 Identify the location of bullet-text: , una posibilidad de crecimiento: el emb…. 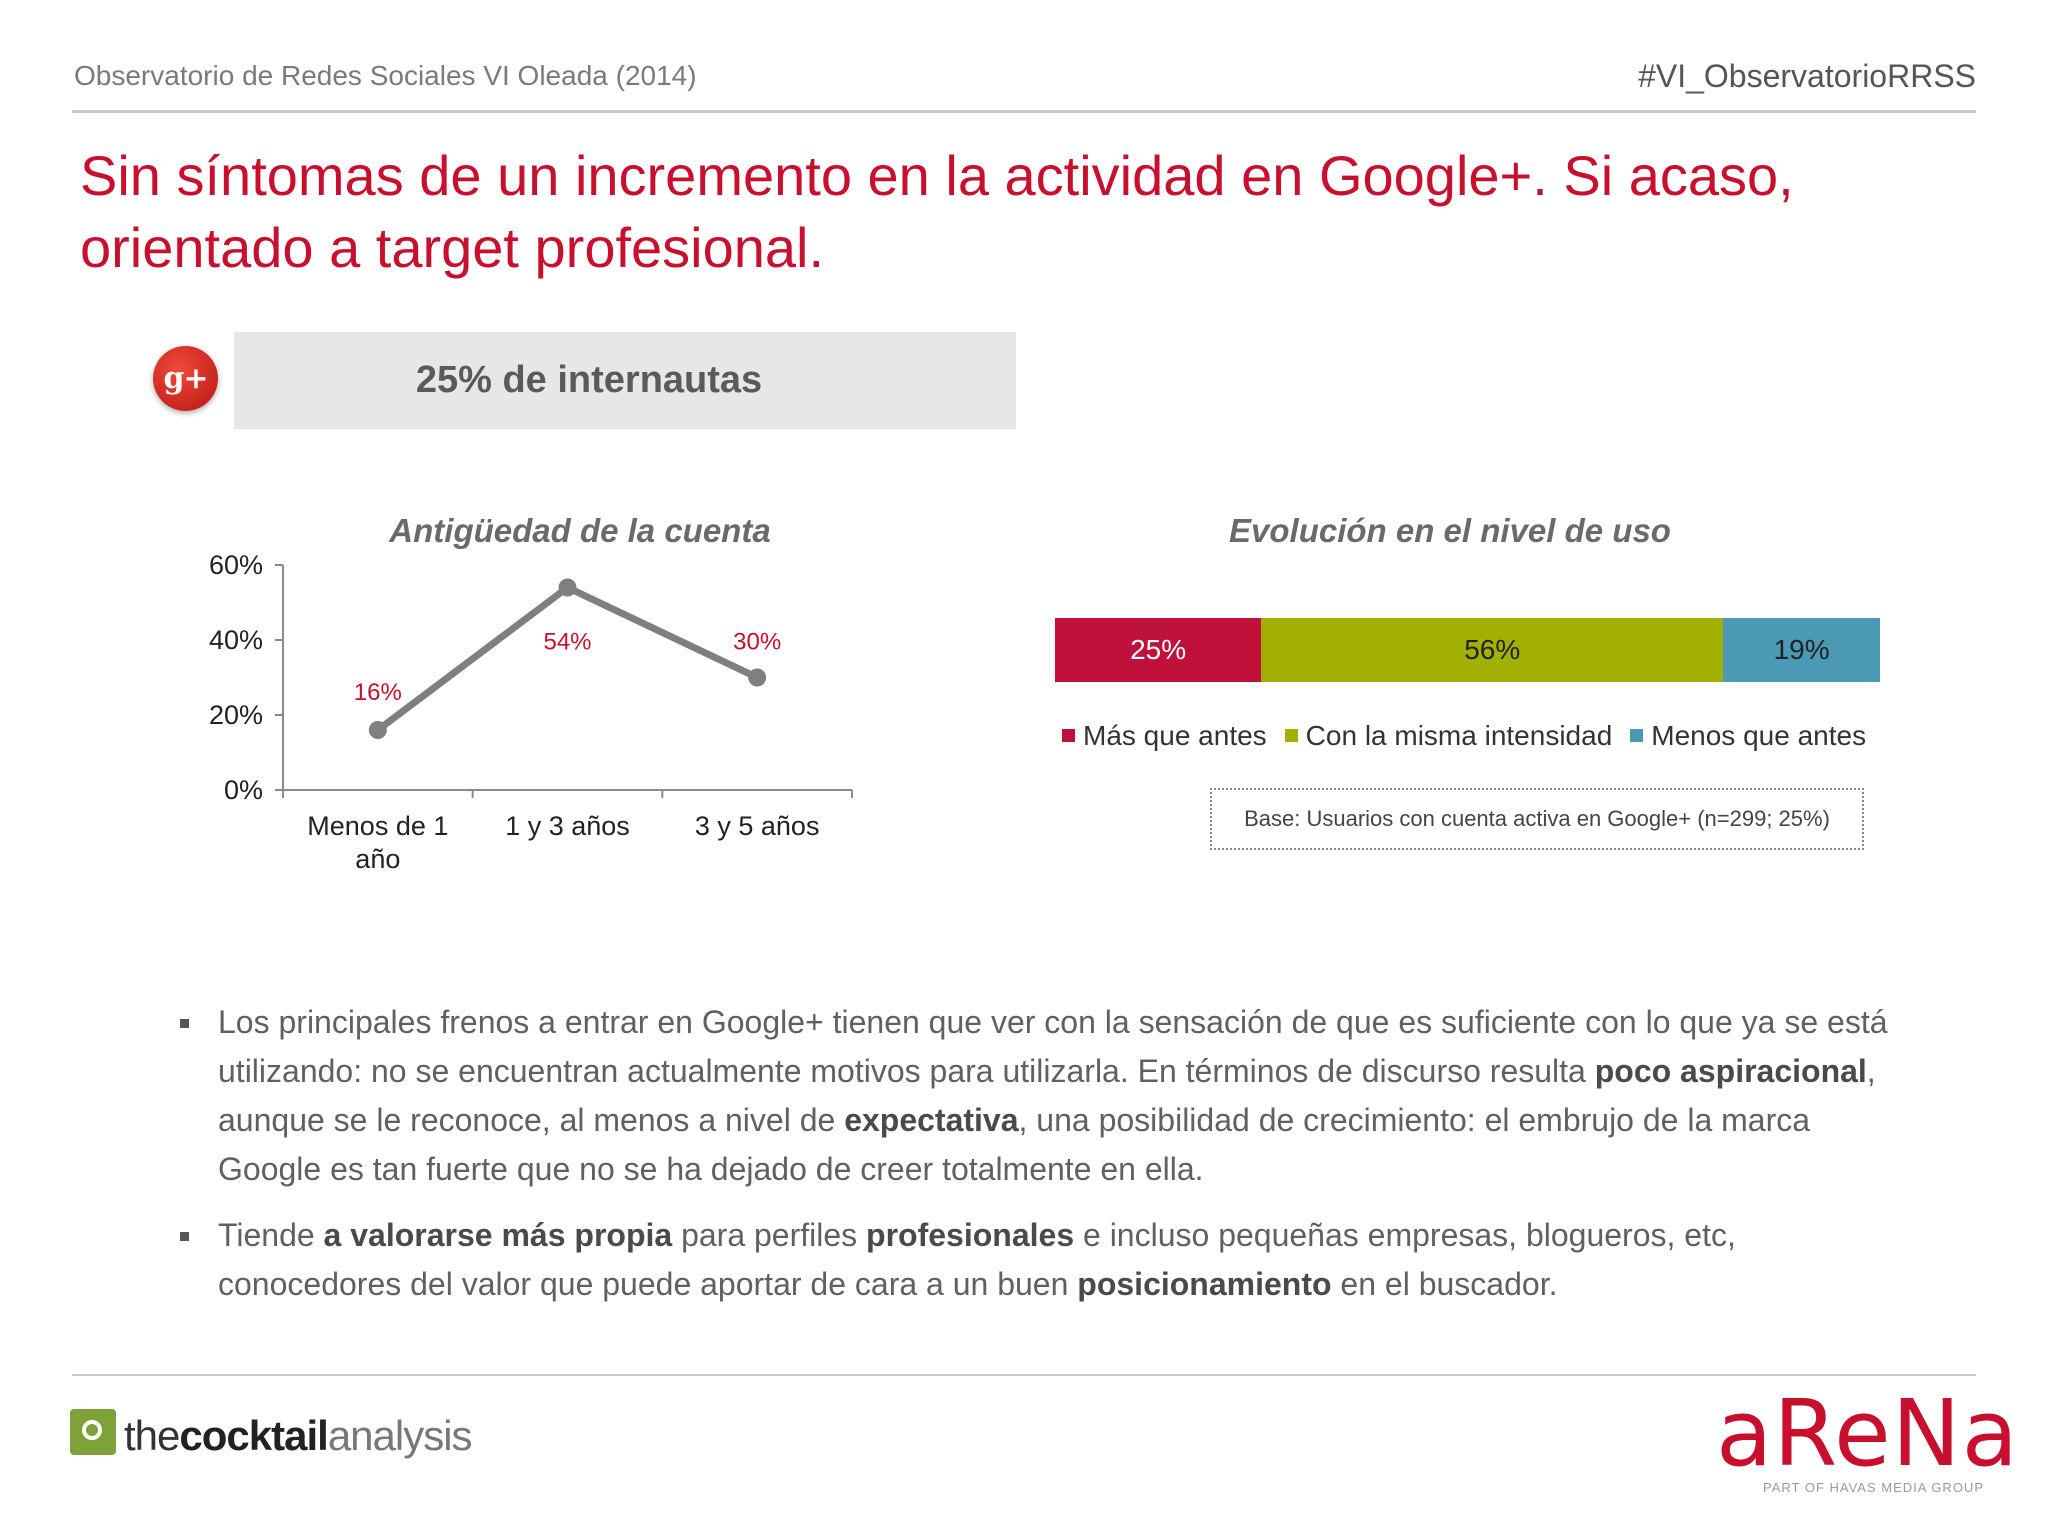
(1014, 1144).